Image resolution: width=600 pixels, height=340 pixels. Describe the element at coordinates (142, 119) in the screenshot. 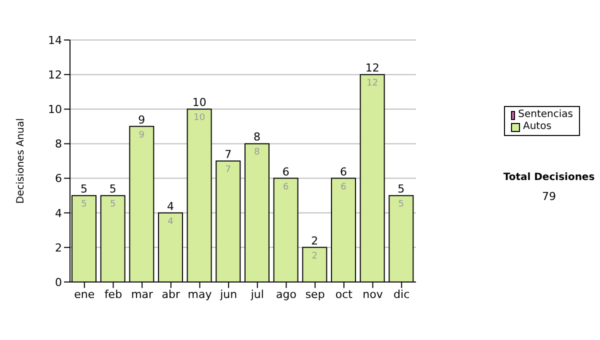

I see `total-label: 9` at that location.